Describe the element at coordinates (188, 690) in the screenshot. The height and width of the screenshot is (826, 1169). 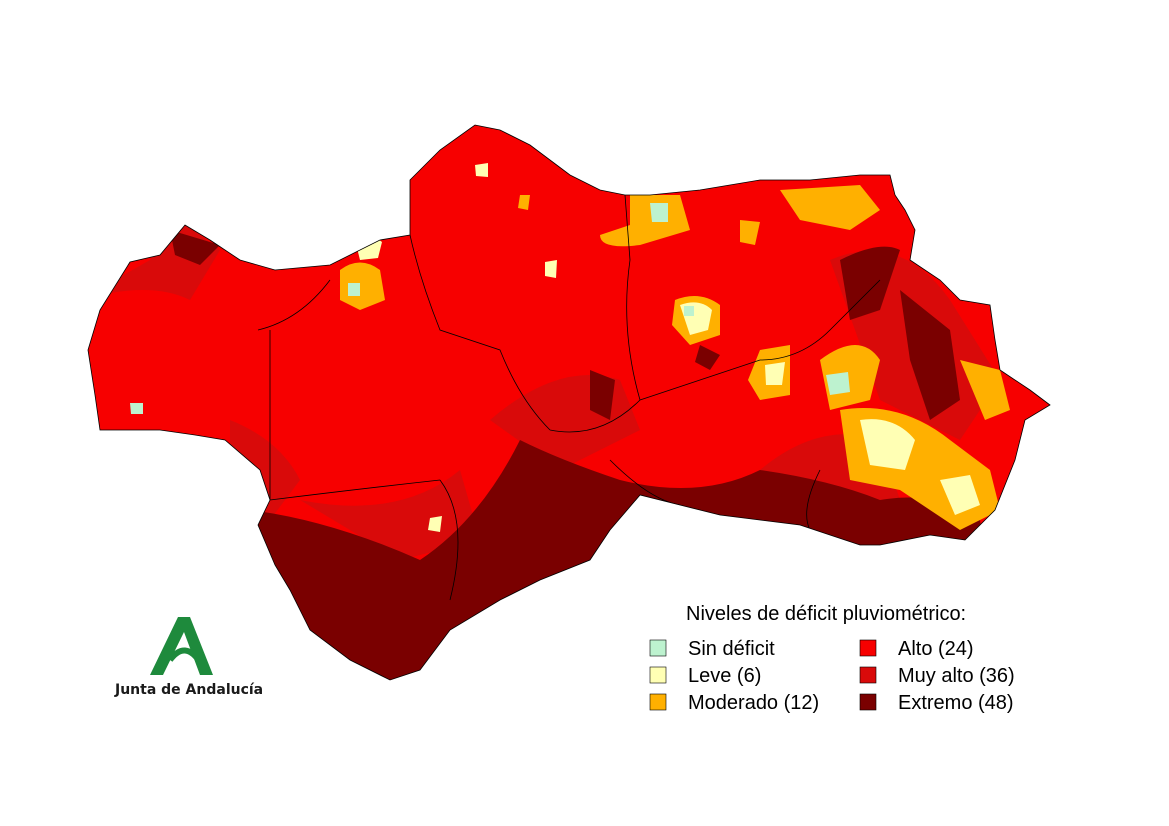
I see `logo-text: Junta de Andalucía` at that location.